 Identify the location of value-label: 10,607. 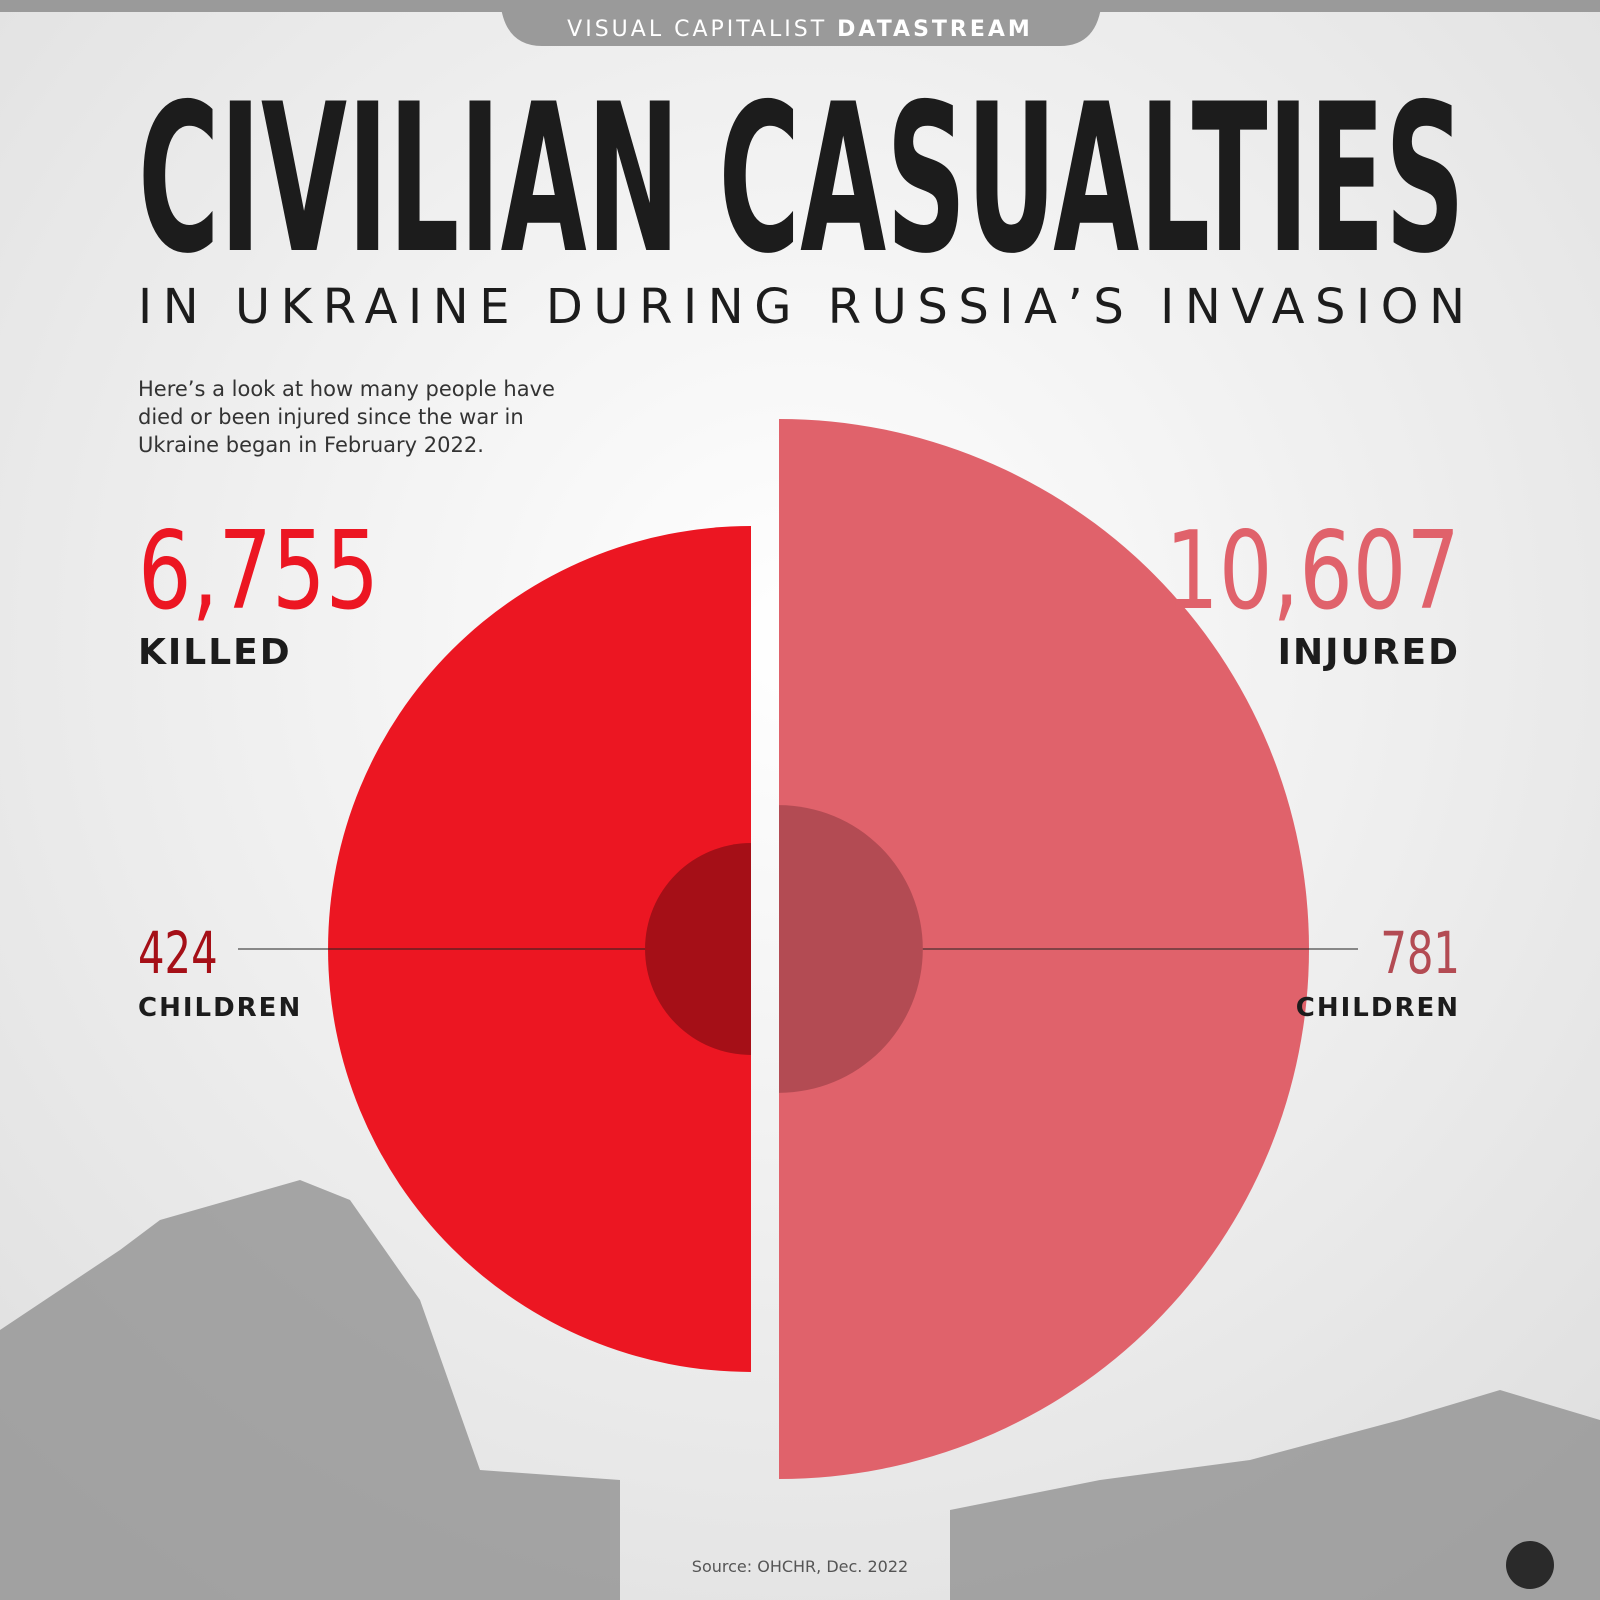
(1312, 571).